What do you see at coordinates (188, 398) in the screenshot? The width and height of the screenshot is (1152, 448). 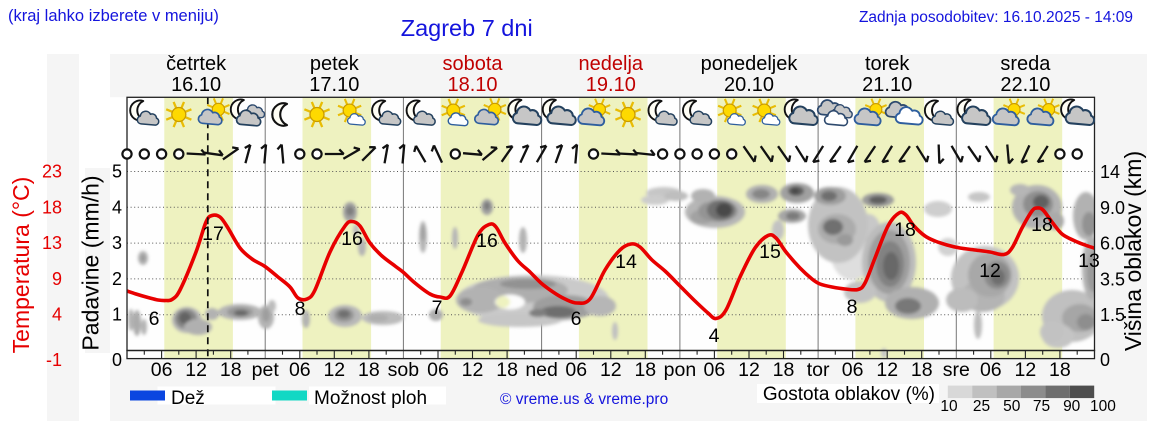 I see `svg-text: Dež` at bounding box center [188, 398].